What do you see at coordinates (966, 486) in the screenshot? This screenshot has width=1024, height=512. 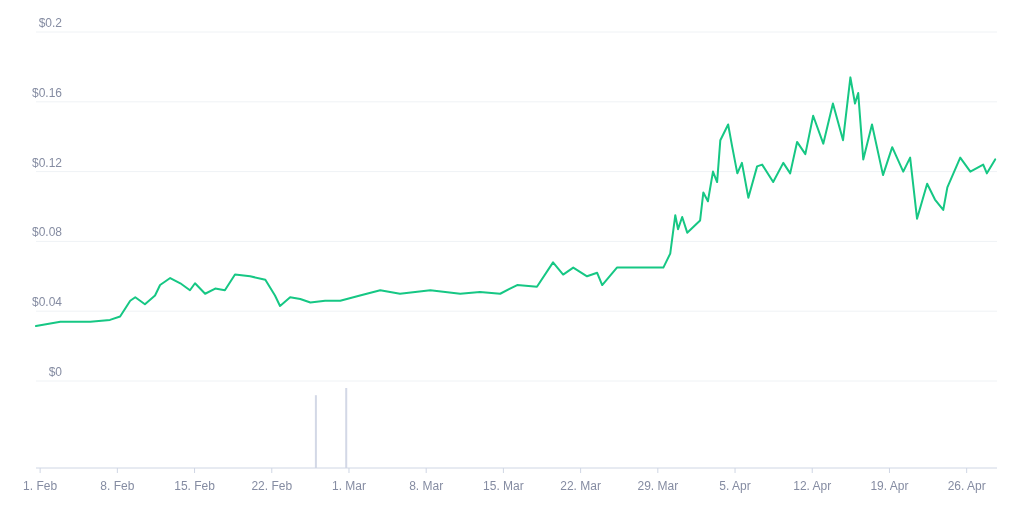 I see `x-tick-label: 26. Apr` at bounding box center [966, 486].